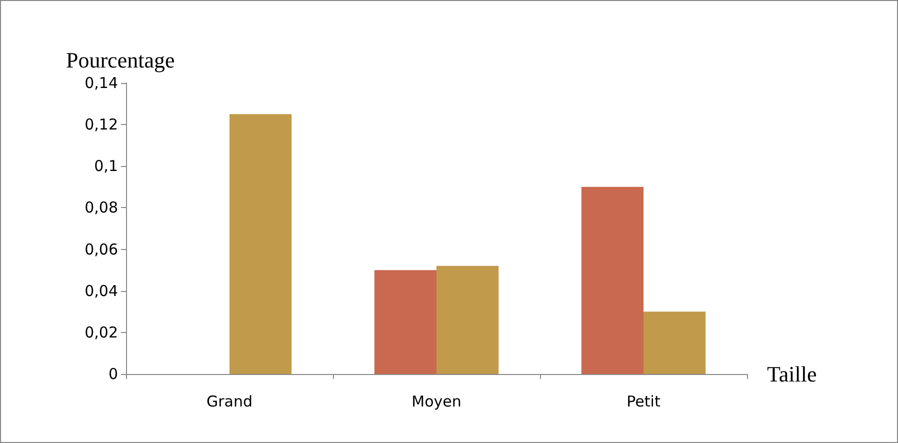 This screenshot has width=898, height=443. What do you see at coordinates (101, 83) in the screenshot?
I see `y-tick-label: 0,14` at bounding box center [101, 83].